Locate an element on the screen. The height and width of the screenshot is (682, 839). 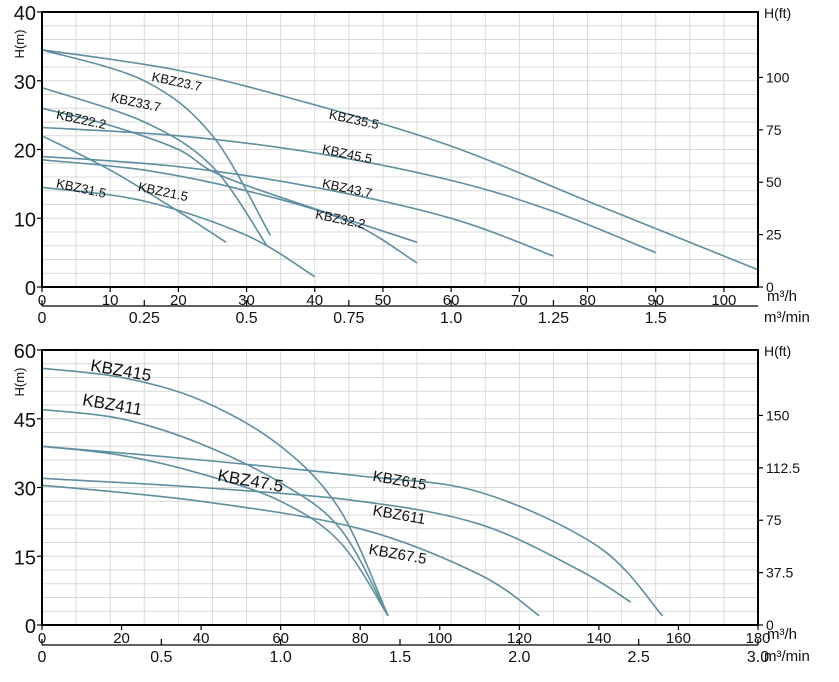
y2-axis: 0 25 50 75 100 H(ft) is located at coordinates (774, 150).